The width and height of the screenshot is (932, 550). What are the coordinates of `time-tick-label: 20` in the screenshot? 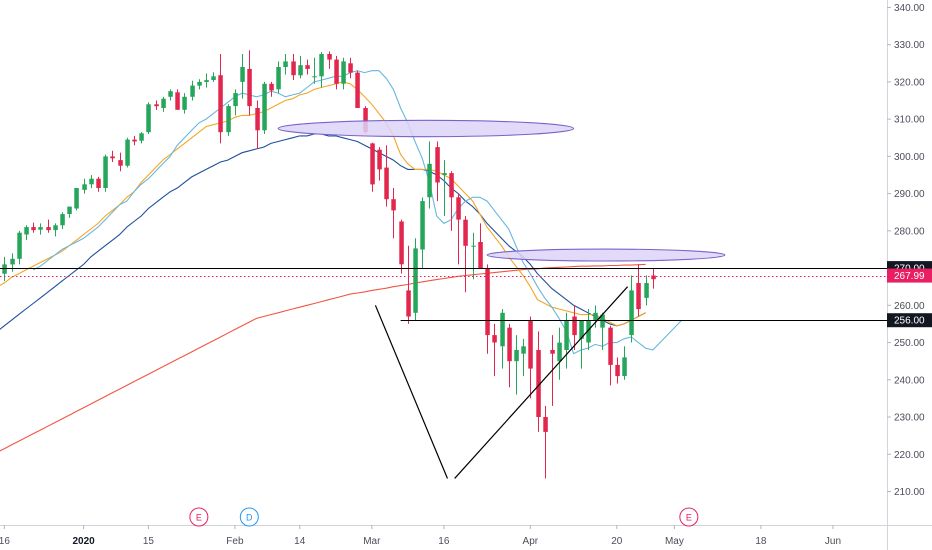 It's located at (617, 541).